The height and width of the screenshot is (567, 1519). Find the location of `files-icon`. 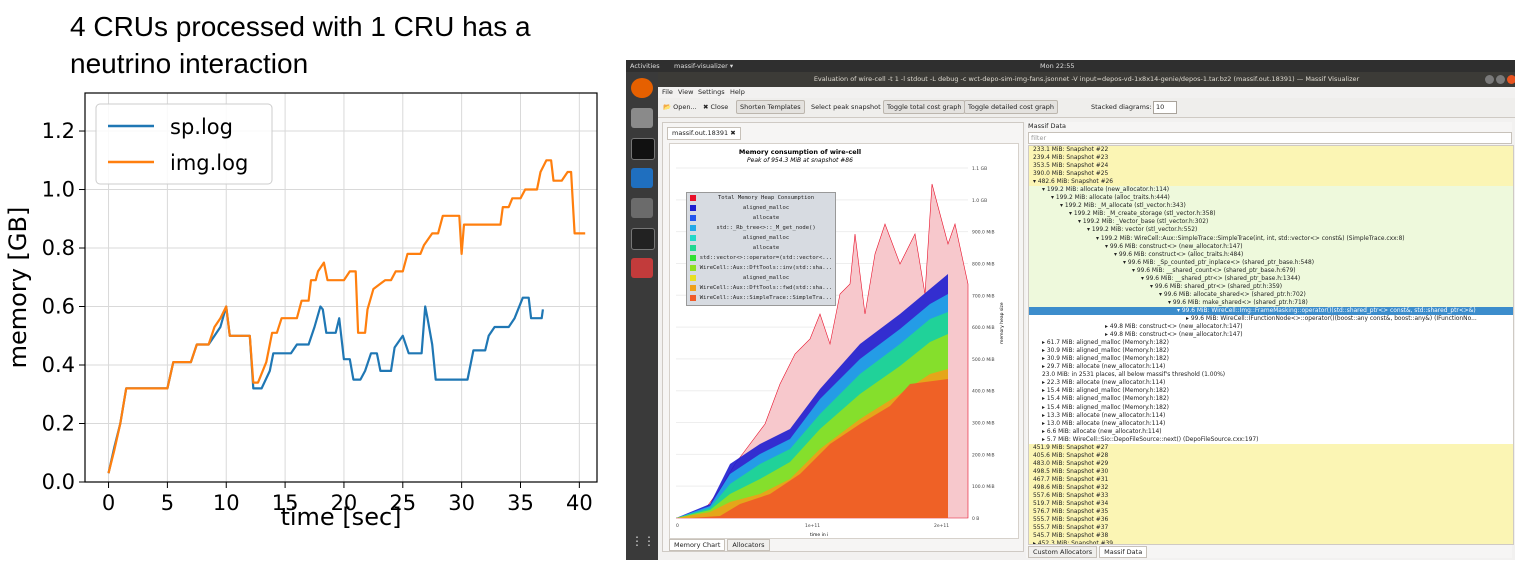

files-icon is located at coordinates (642, 118).